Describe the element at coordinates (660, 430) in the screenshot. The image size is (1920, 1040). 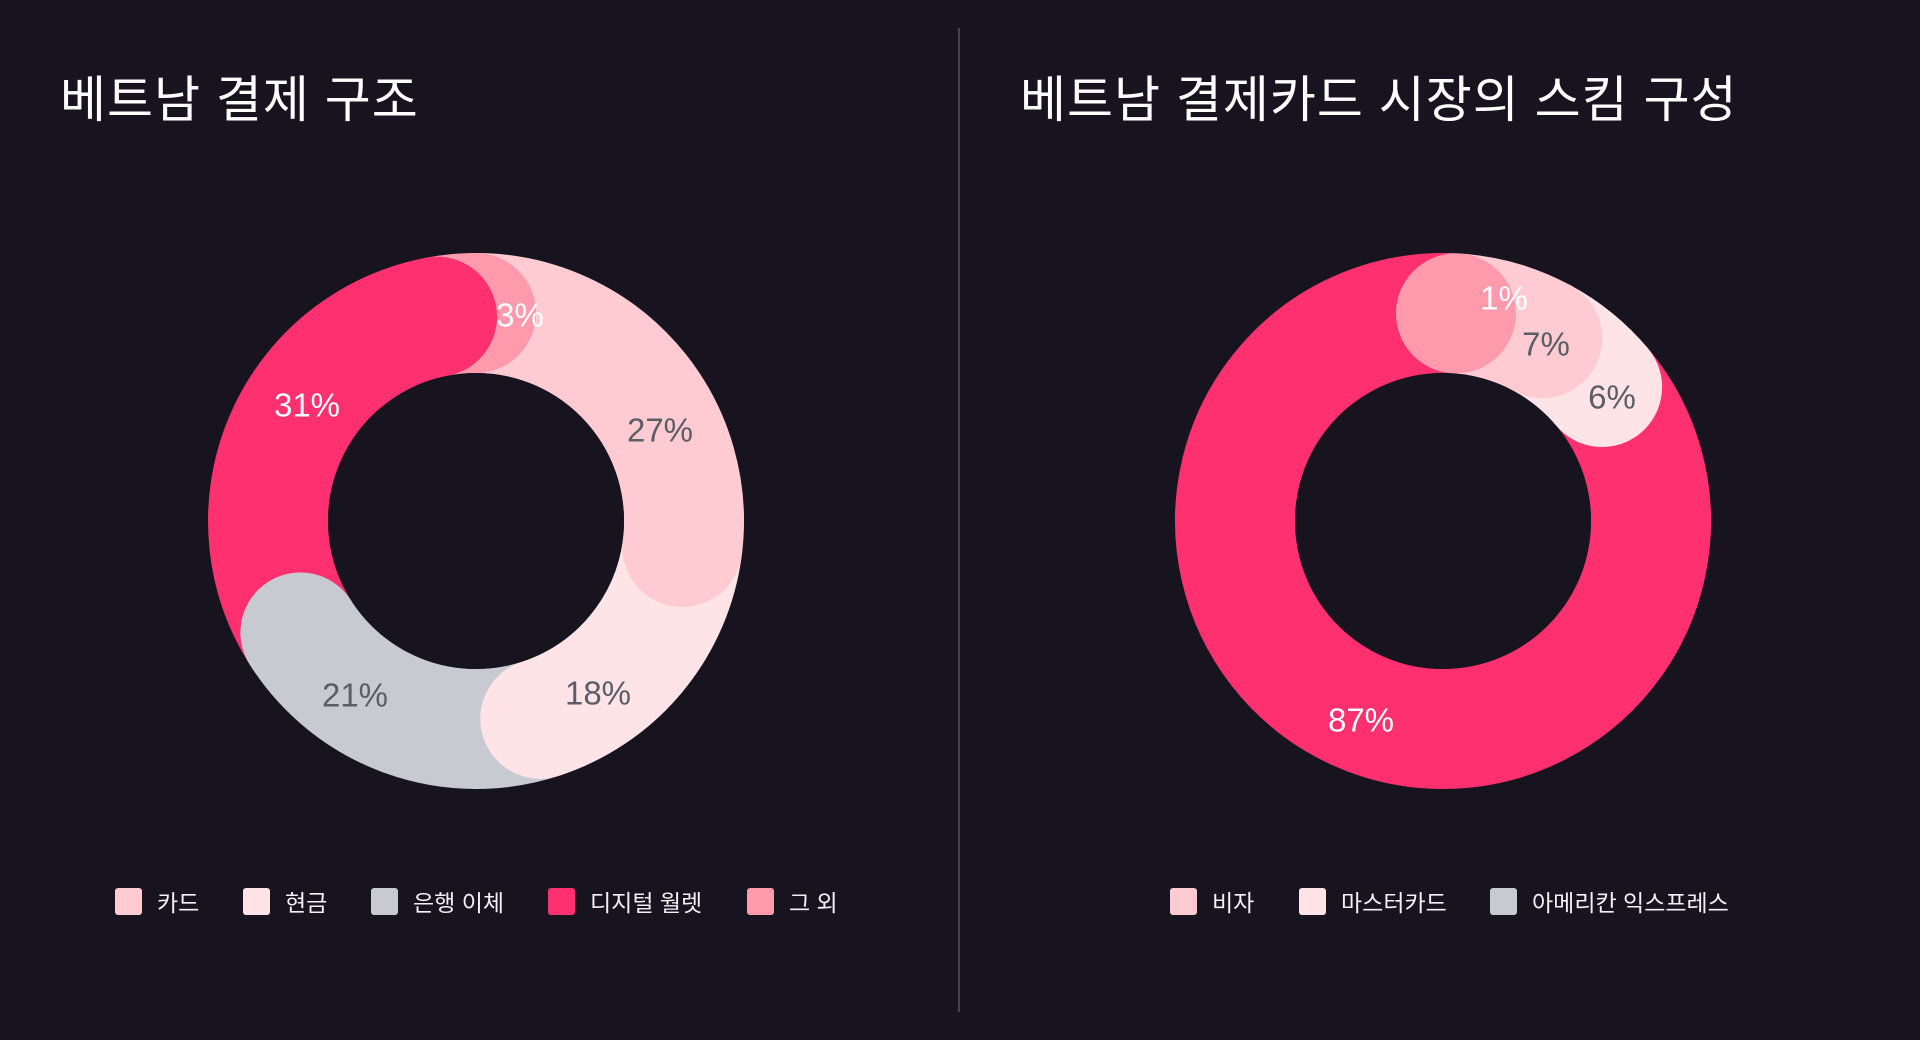
I see `slice-percentage-label: 27%` at that location.